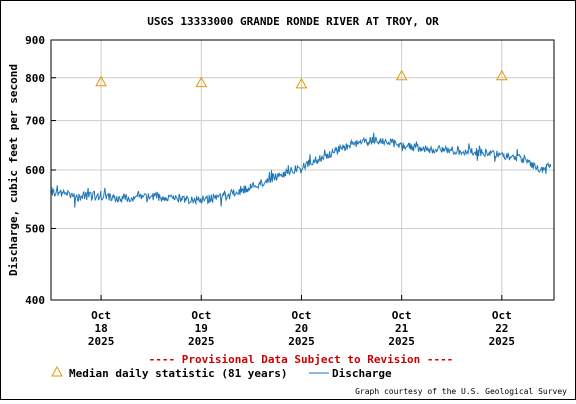 This screenshot has width=576, height=404. Describe the element at coordinates (301, 328) in the screenshot. I see `x-tick-label: 20` at that location.